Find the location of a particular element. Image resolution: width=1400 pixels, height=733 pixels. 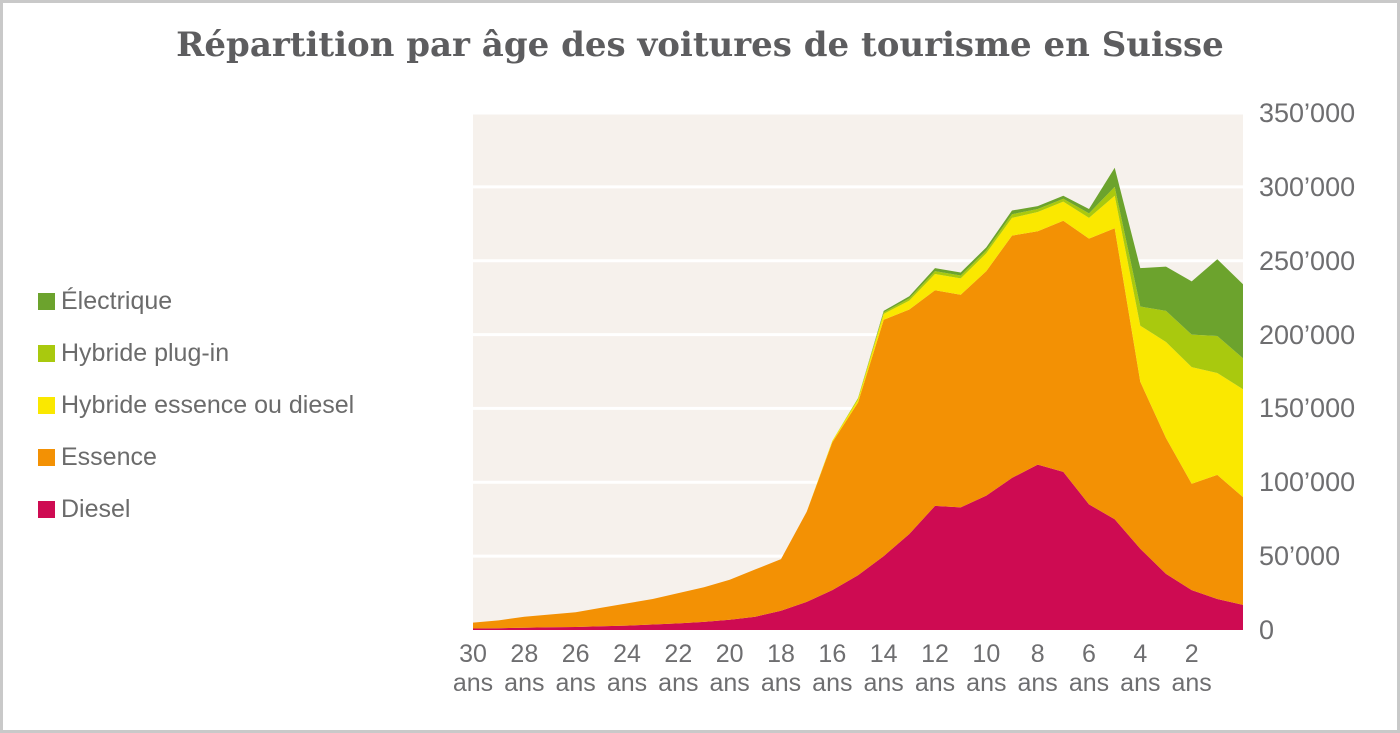

legend-item-diesel: Diesel is located at coordinates (196, 509).